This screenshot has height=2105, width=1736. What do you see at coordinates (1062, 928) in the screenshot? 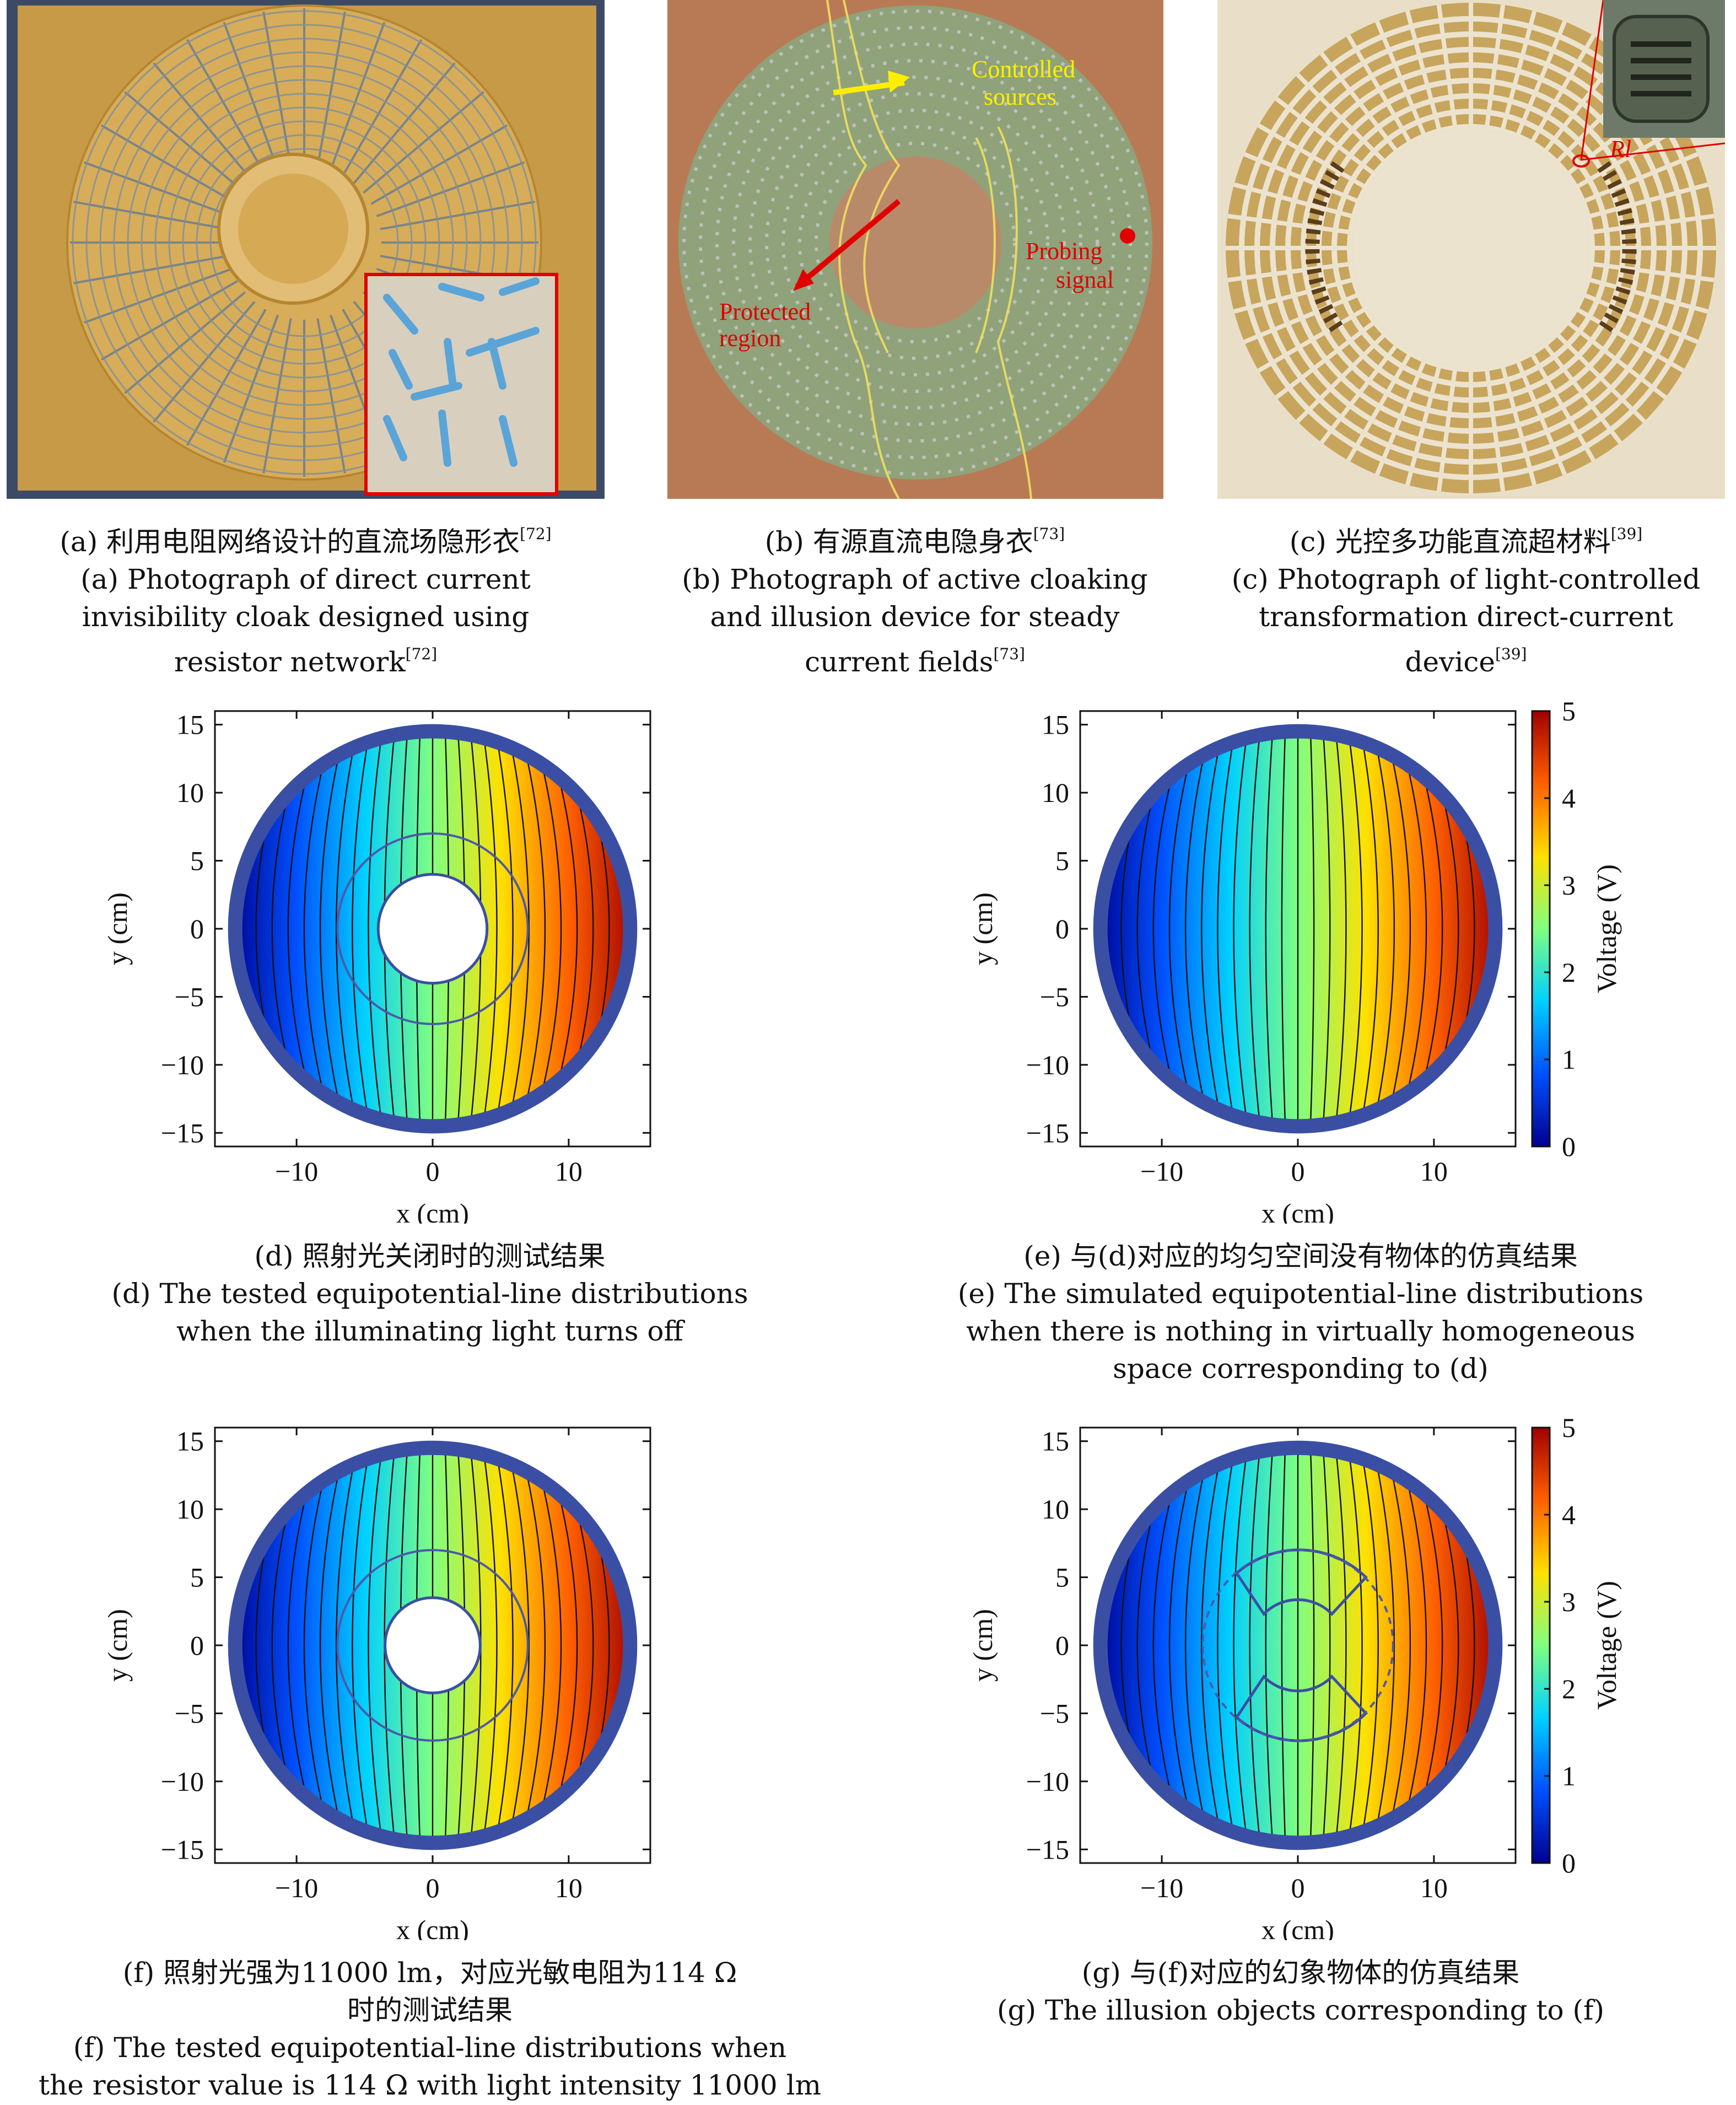
I see `y-tick-label: 0` at bounding box center [1062, 928].